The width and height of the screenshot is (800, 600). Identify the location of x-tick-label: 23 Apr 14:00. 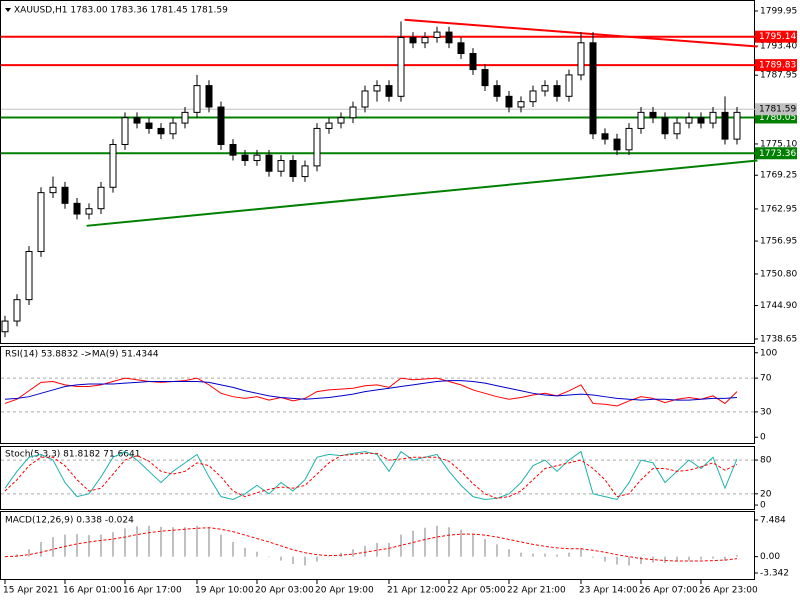
(608, 591).